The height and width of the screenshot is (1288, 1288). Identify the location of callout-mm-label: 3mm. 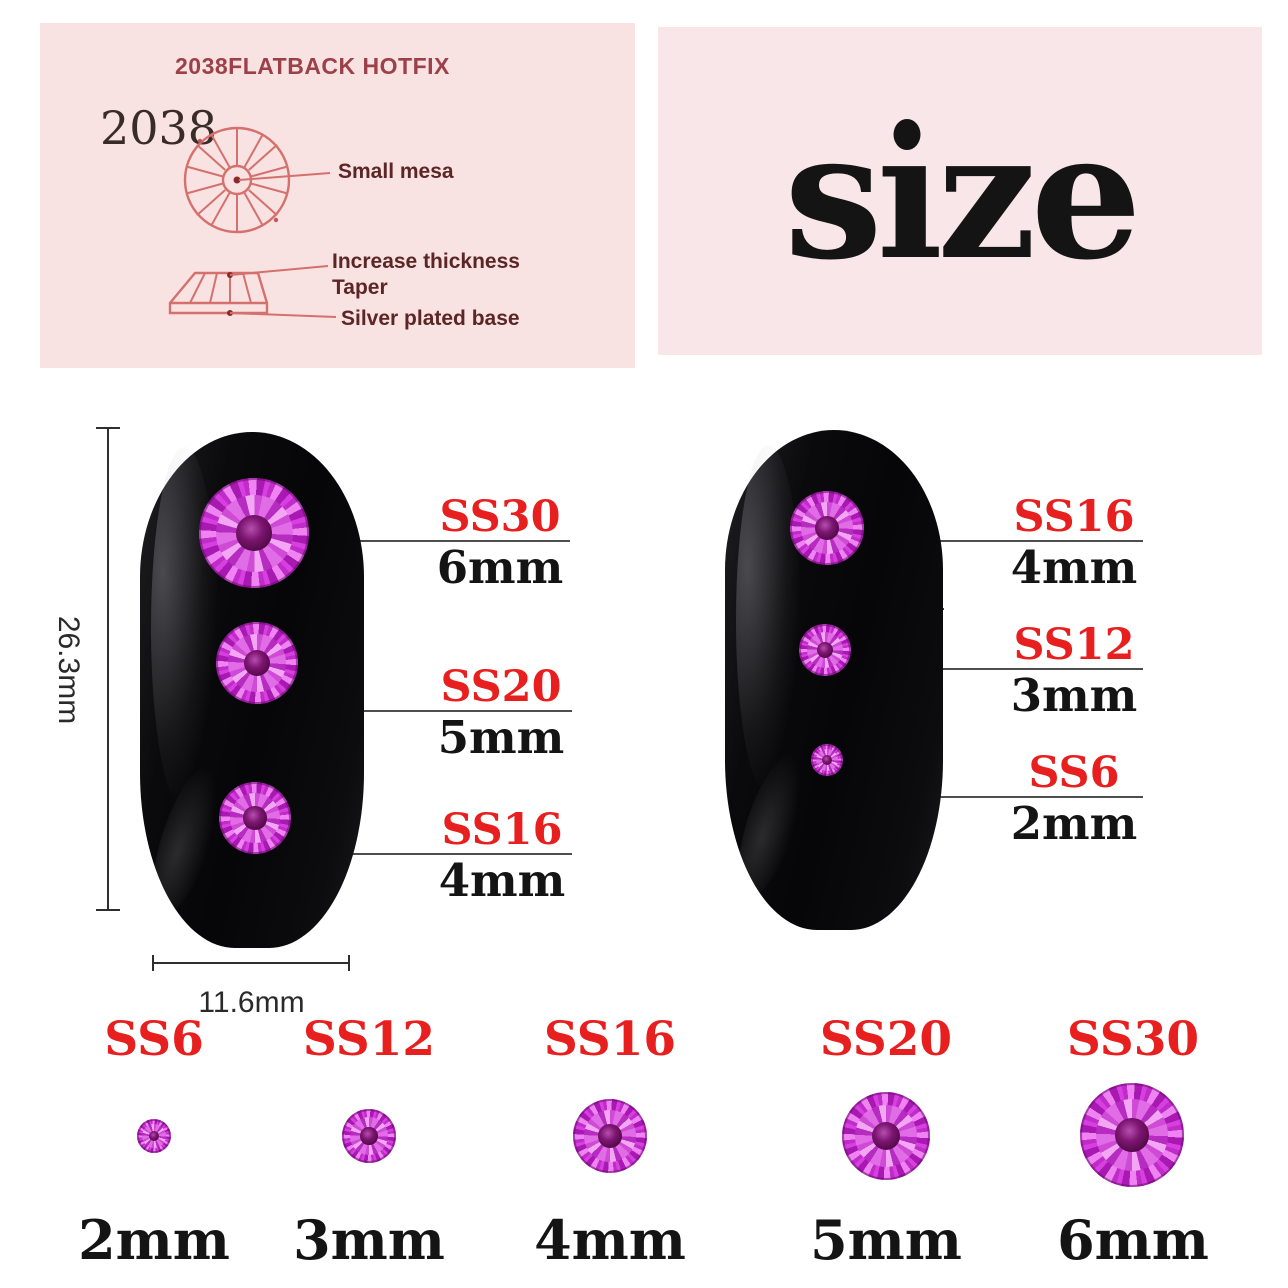
(1074, 695).